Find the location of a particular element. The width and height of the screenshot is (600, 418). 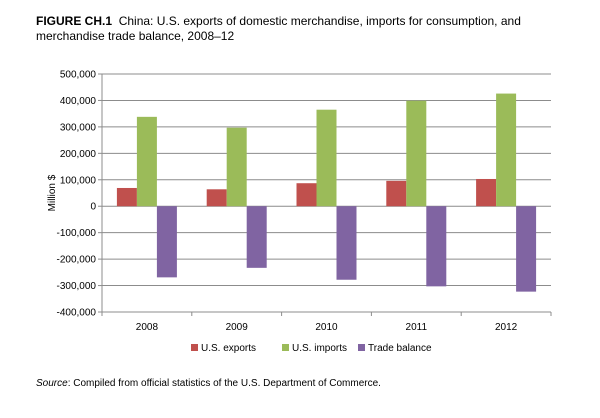

y-axis-label: Million $ is located at coordinates (52, 192).